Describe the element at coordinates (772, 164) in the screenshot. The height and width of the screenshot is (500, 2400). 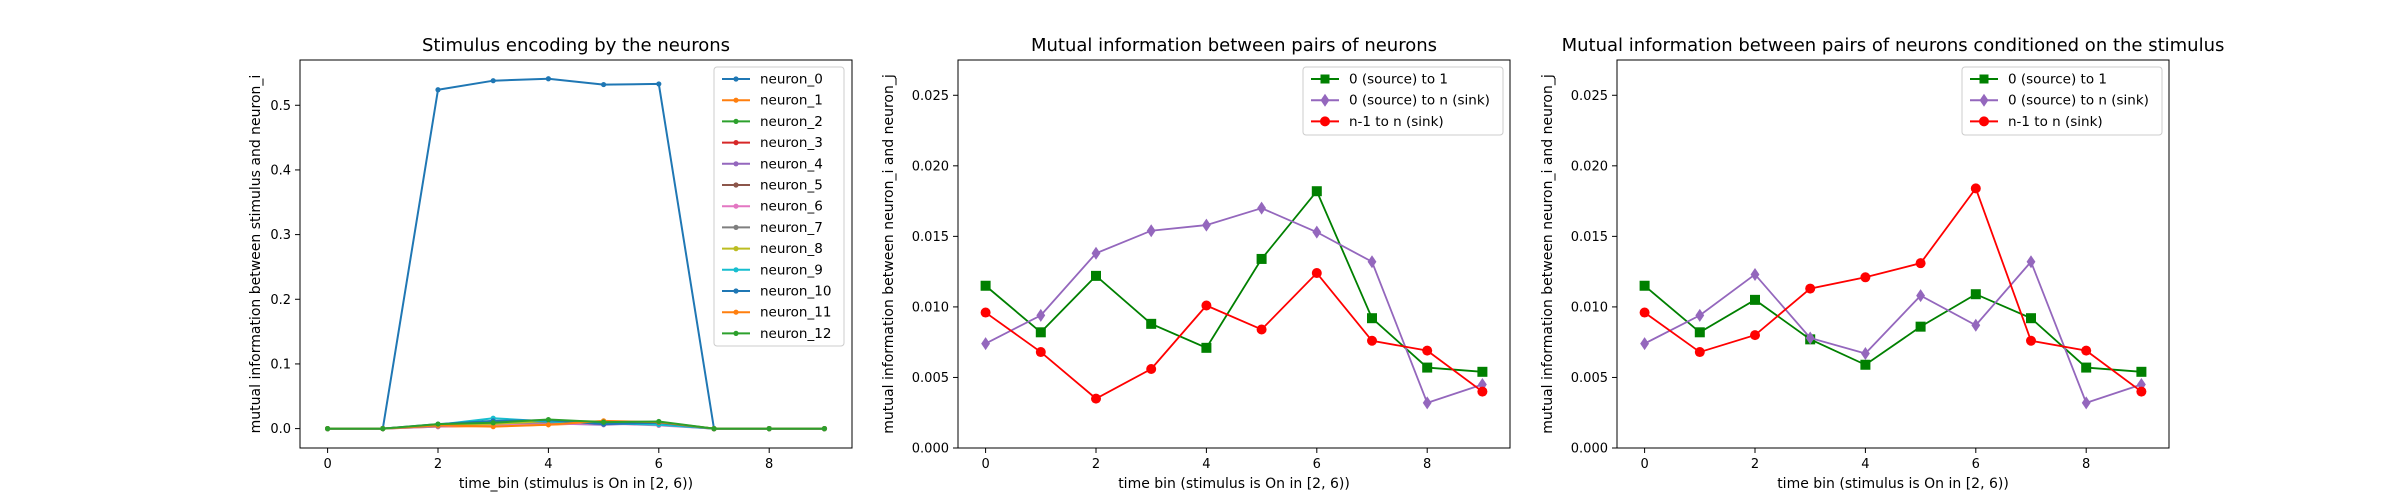
I see `legend-entry: neuron_4` at that location.